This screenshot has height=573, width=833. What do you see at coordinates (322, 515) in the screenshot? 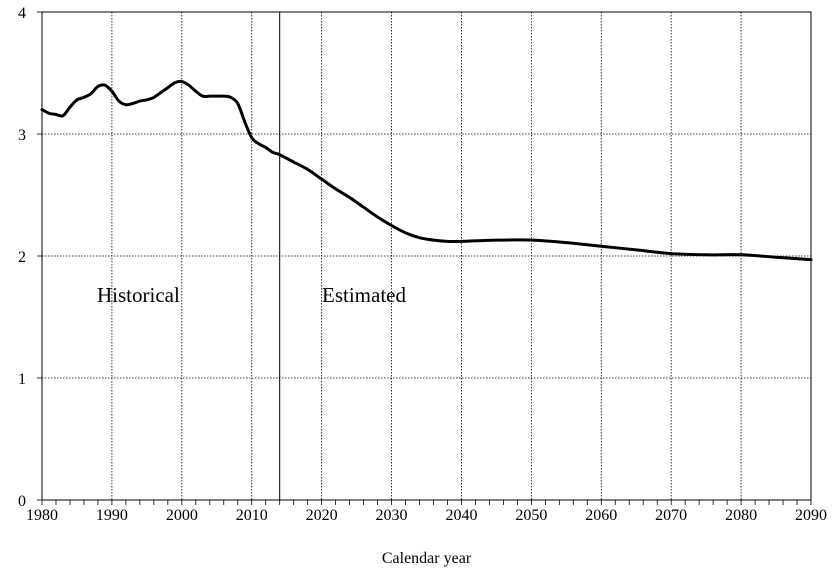
I see `x-tick-label: 2020` at bounding box center [322, 515].